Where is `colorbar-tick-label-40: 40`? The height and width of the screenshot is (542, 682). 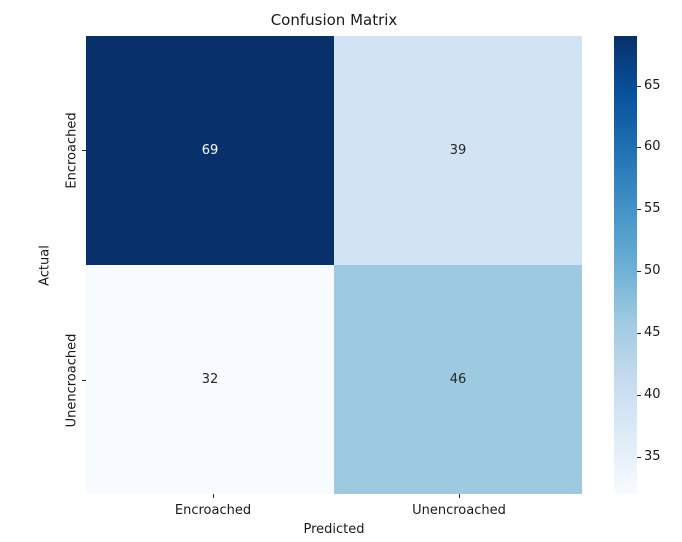
colorbar-tick-label-40: 40 is located at coordinates (652, 394).